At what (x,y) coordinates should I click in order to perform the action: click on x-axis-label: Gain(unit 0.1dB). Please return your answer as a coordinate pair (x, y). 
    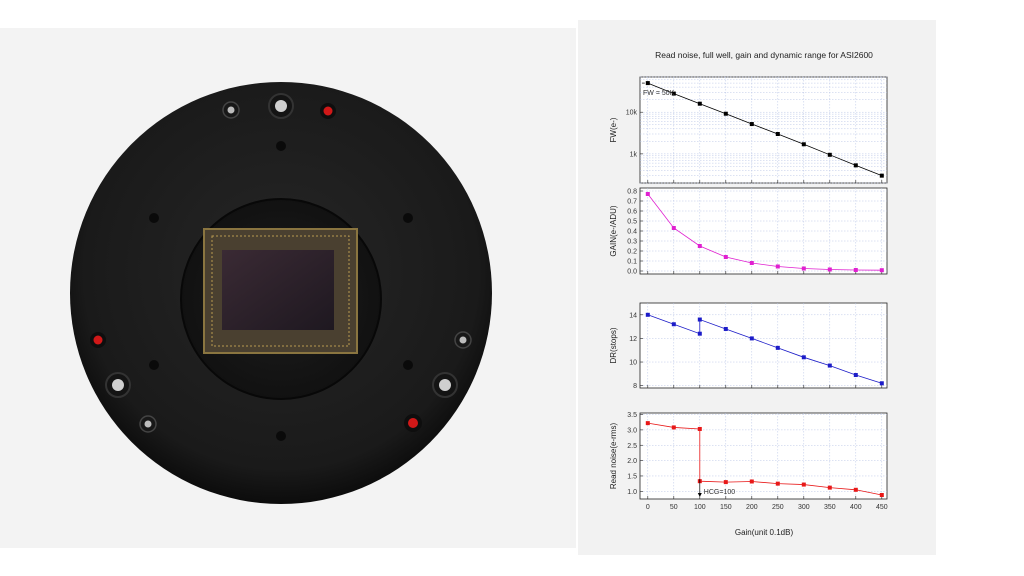
    Looking at the image, I should click on (764, 532).